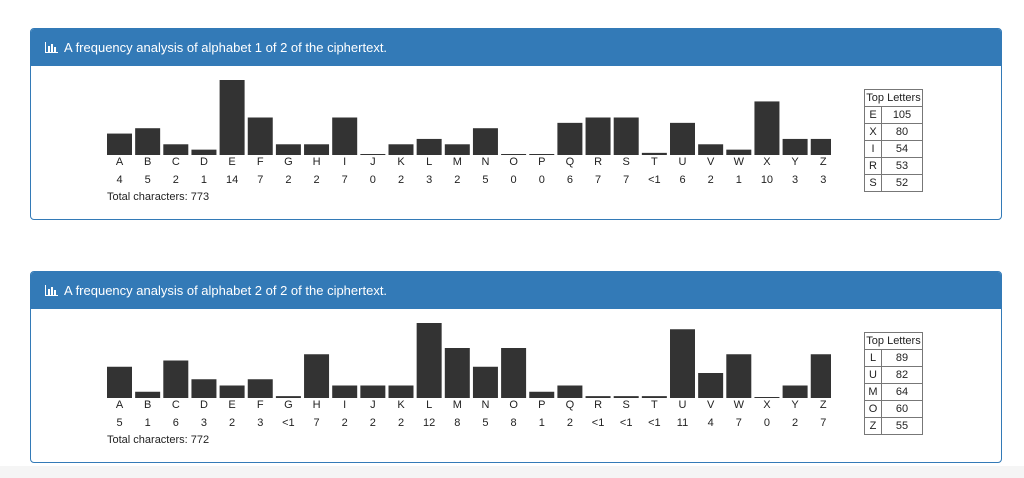 The image size is (1024, 478). Describe the element at coordinates (513, 180) in the screenshot. I see `value-label: 0` at that location.